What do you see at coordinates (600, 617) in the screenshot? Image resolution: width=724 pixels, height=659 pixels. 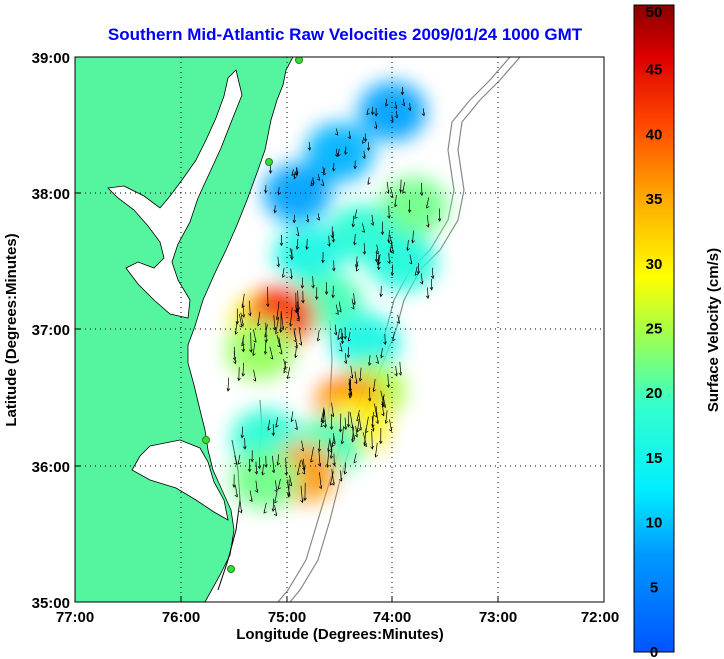 I see `x-tick-label: 72:00` at bounding box center [600, 617].